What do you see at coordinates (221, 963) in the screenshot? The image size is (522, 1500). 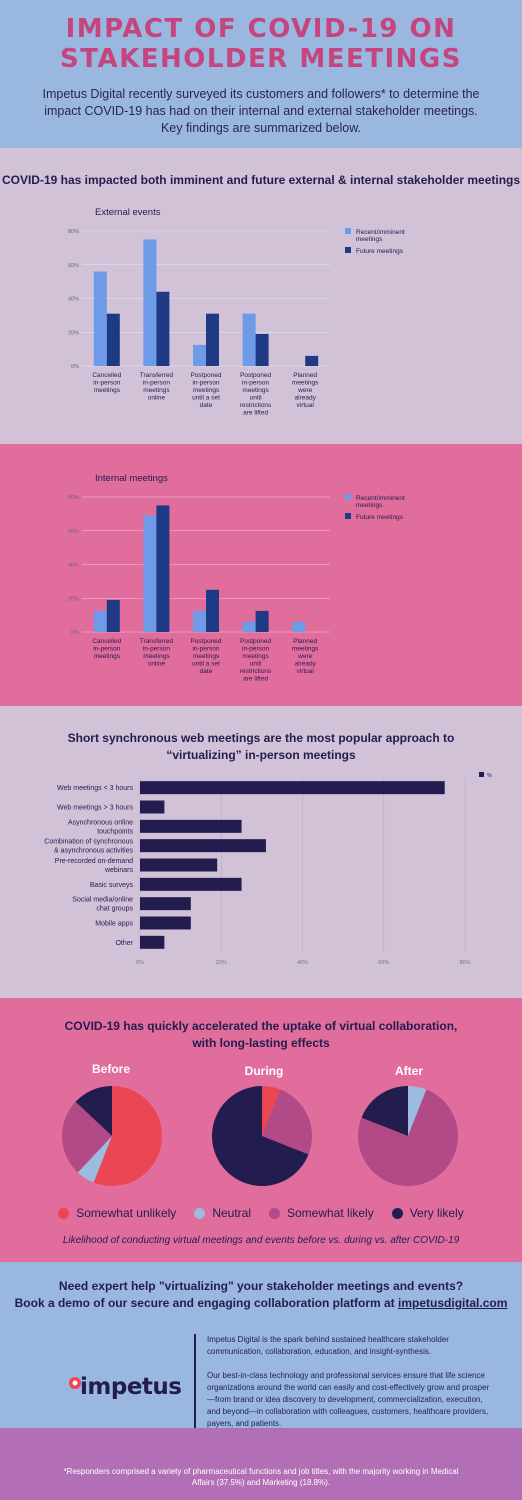 I see `x-tick-label: 20%` at bounding box center [221, 963].